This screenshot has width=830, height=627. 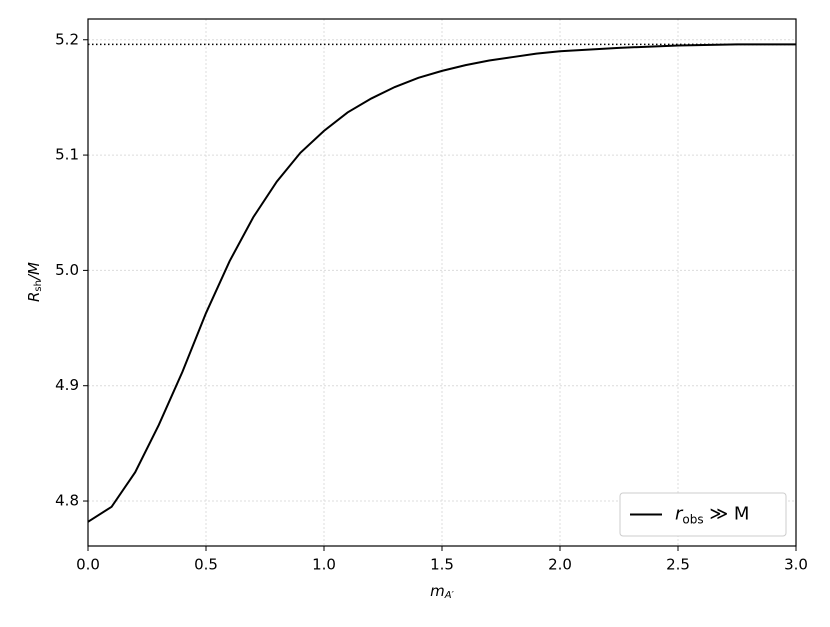 I want to click on x-axis-label: mA′, so click(x=442, y=592).